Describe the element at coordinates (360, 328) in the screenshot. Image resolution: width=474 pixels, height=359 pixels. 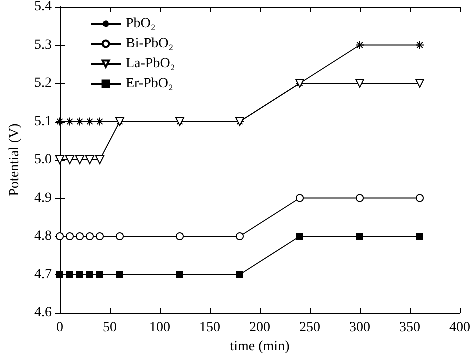
I see `x-tick-label: 300` at that location.